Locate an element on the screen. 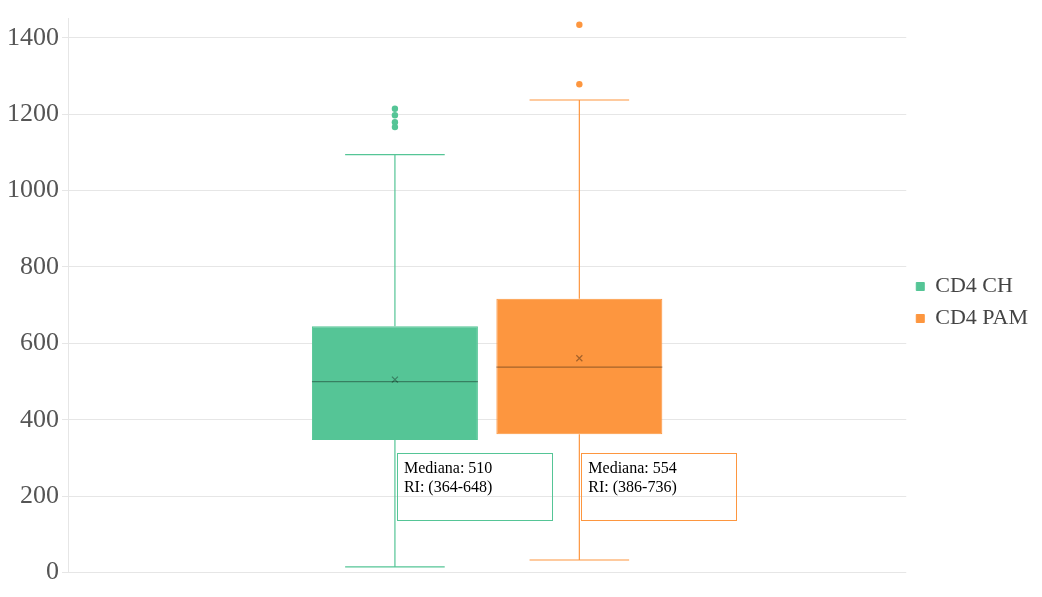 The height and width of the screenshot is (597, 1042). y-tick-label: 600 is located at coordinates (39, 342).